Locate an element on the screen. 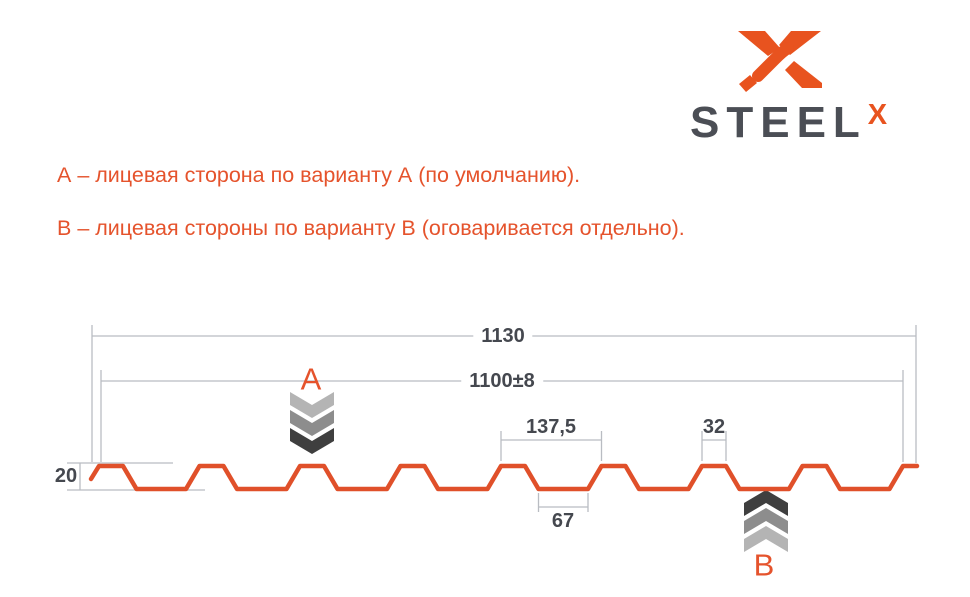  chevron-marker-b is located at coordinates (766, 521).